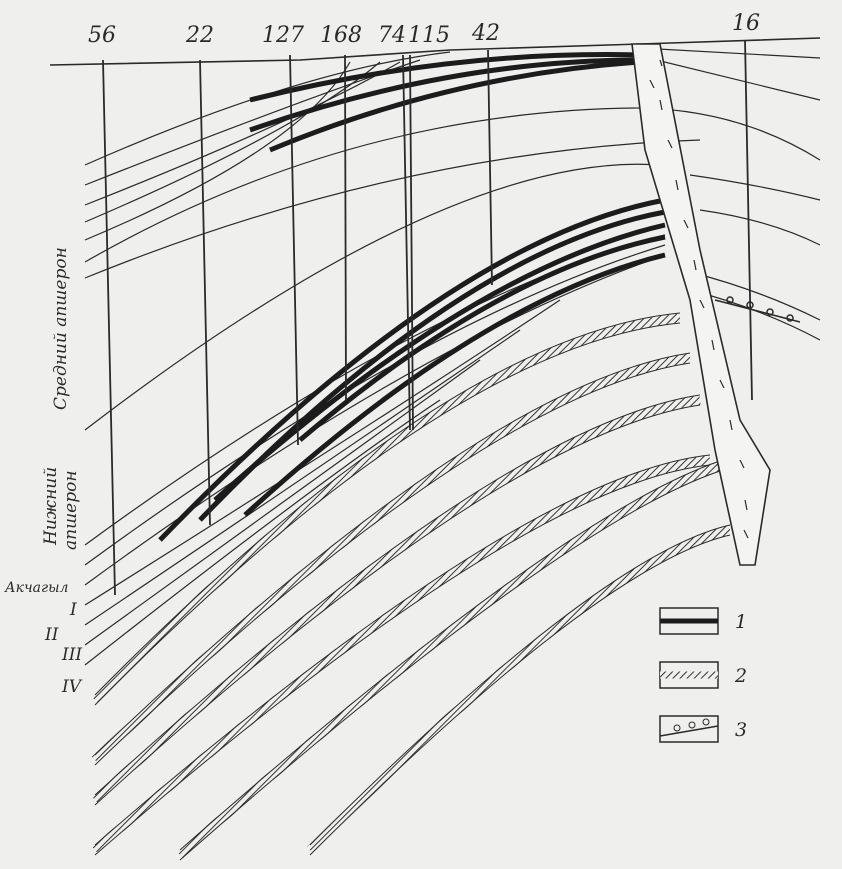  What do you see at coordinates (71, 655) in the screenshot?
I see `horizon-label-3: III` at bounding box center [71, 655].